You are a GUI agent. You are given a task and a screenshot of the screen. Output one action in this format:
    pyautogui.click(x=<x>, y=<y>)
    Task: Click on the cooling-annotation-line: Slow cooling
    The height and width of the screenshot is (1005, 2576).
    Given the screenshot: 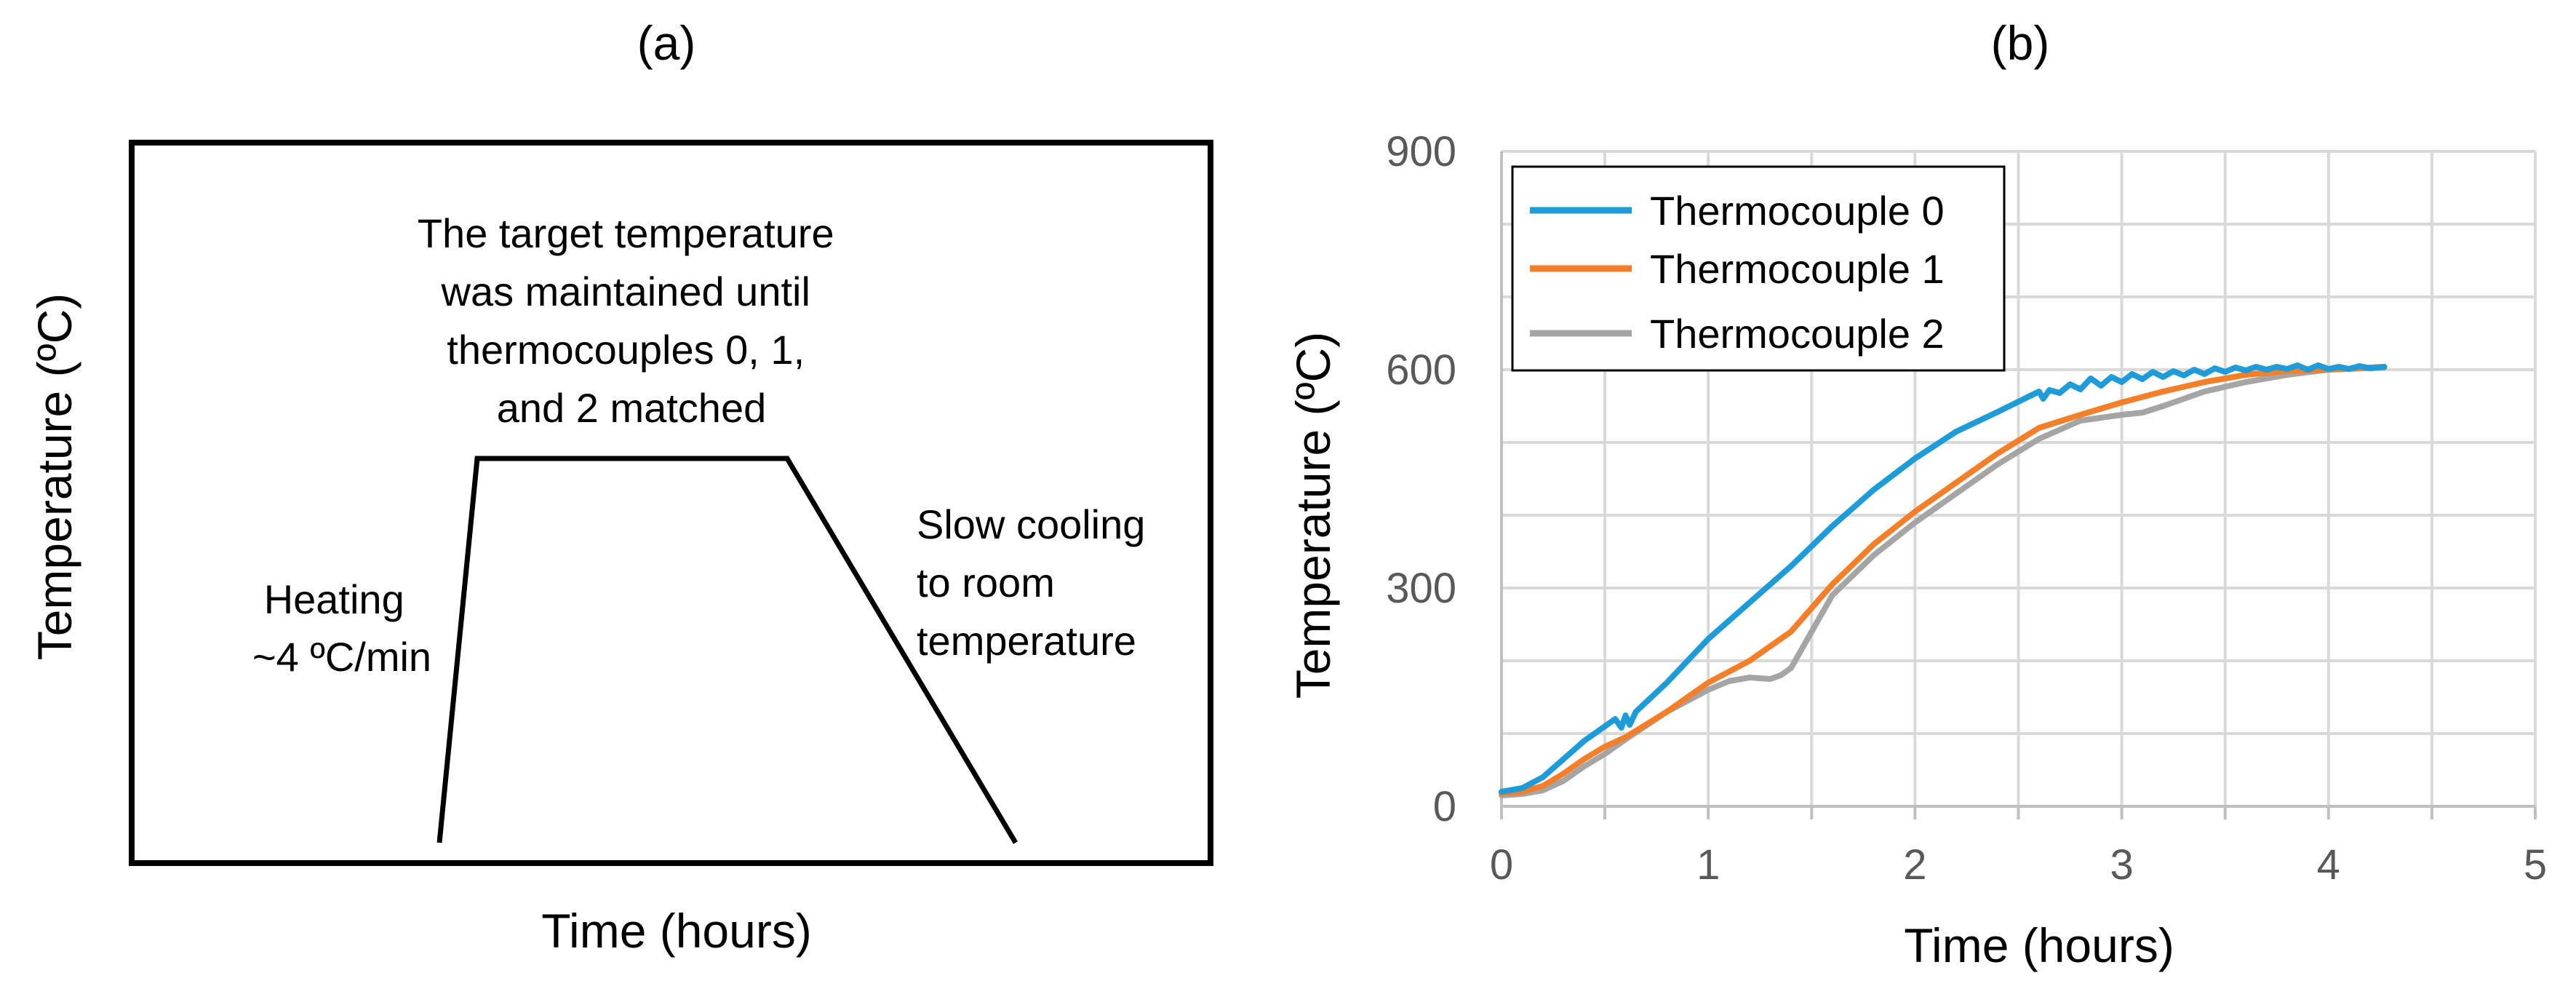 What is the action you would take?
    pyautogui.click(x=1031, y=524)
    